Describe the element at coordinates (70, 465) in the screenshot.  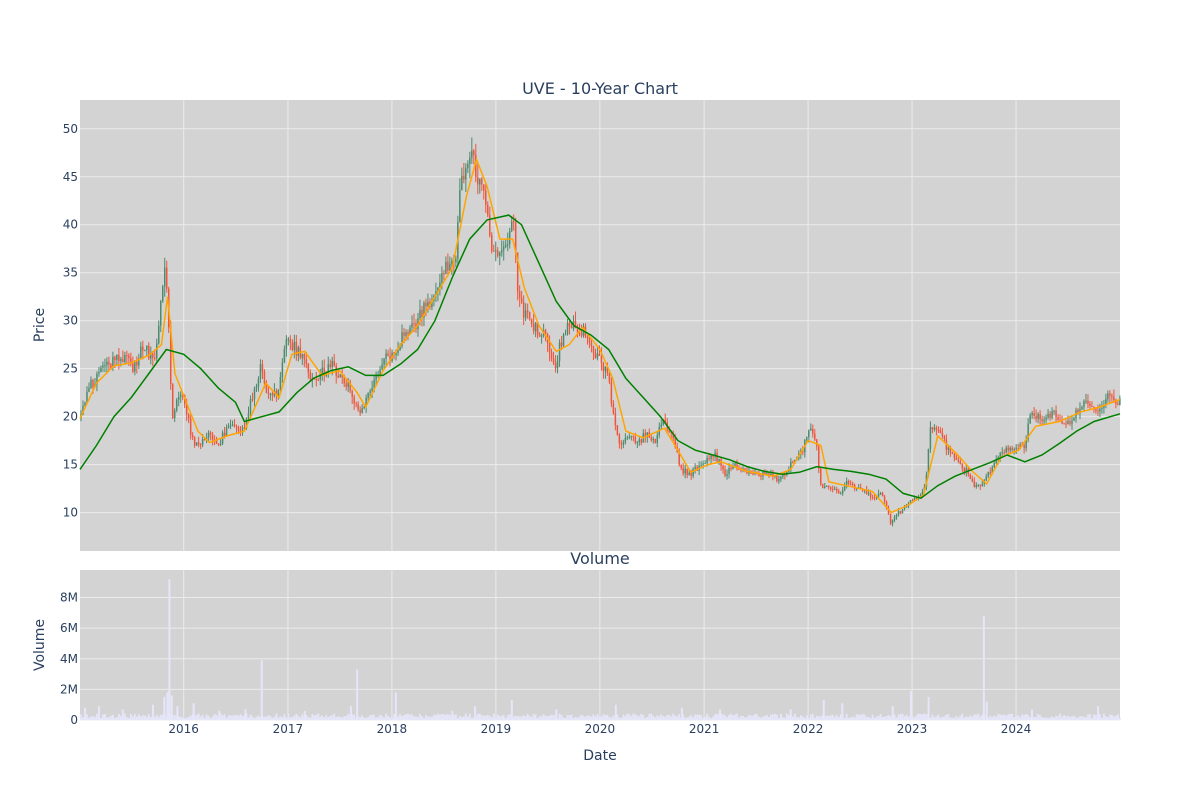
I see `price-y-tick-label: 15` at that location.